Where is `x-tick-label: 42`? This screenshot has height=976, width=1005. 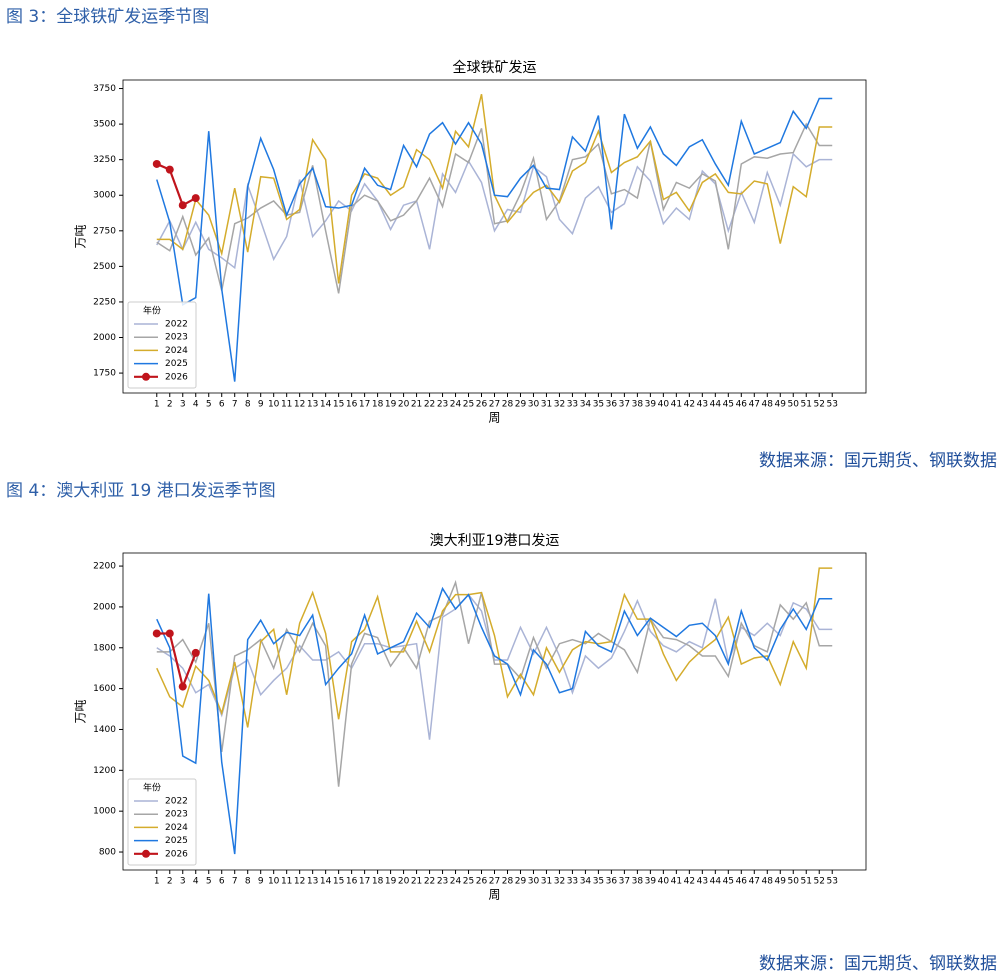 x-tick-label: 42 is located at coordinates (689, 882).